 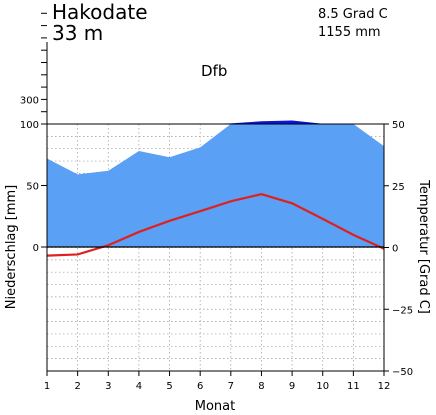 I want to click on left-tick-label: 50, so click(x=32, y=187).